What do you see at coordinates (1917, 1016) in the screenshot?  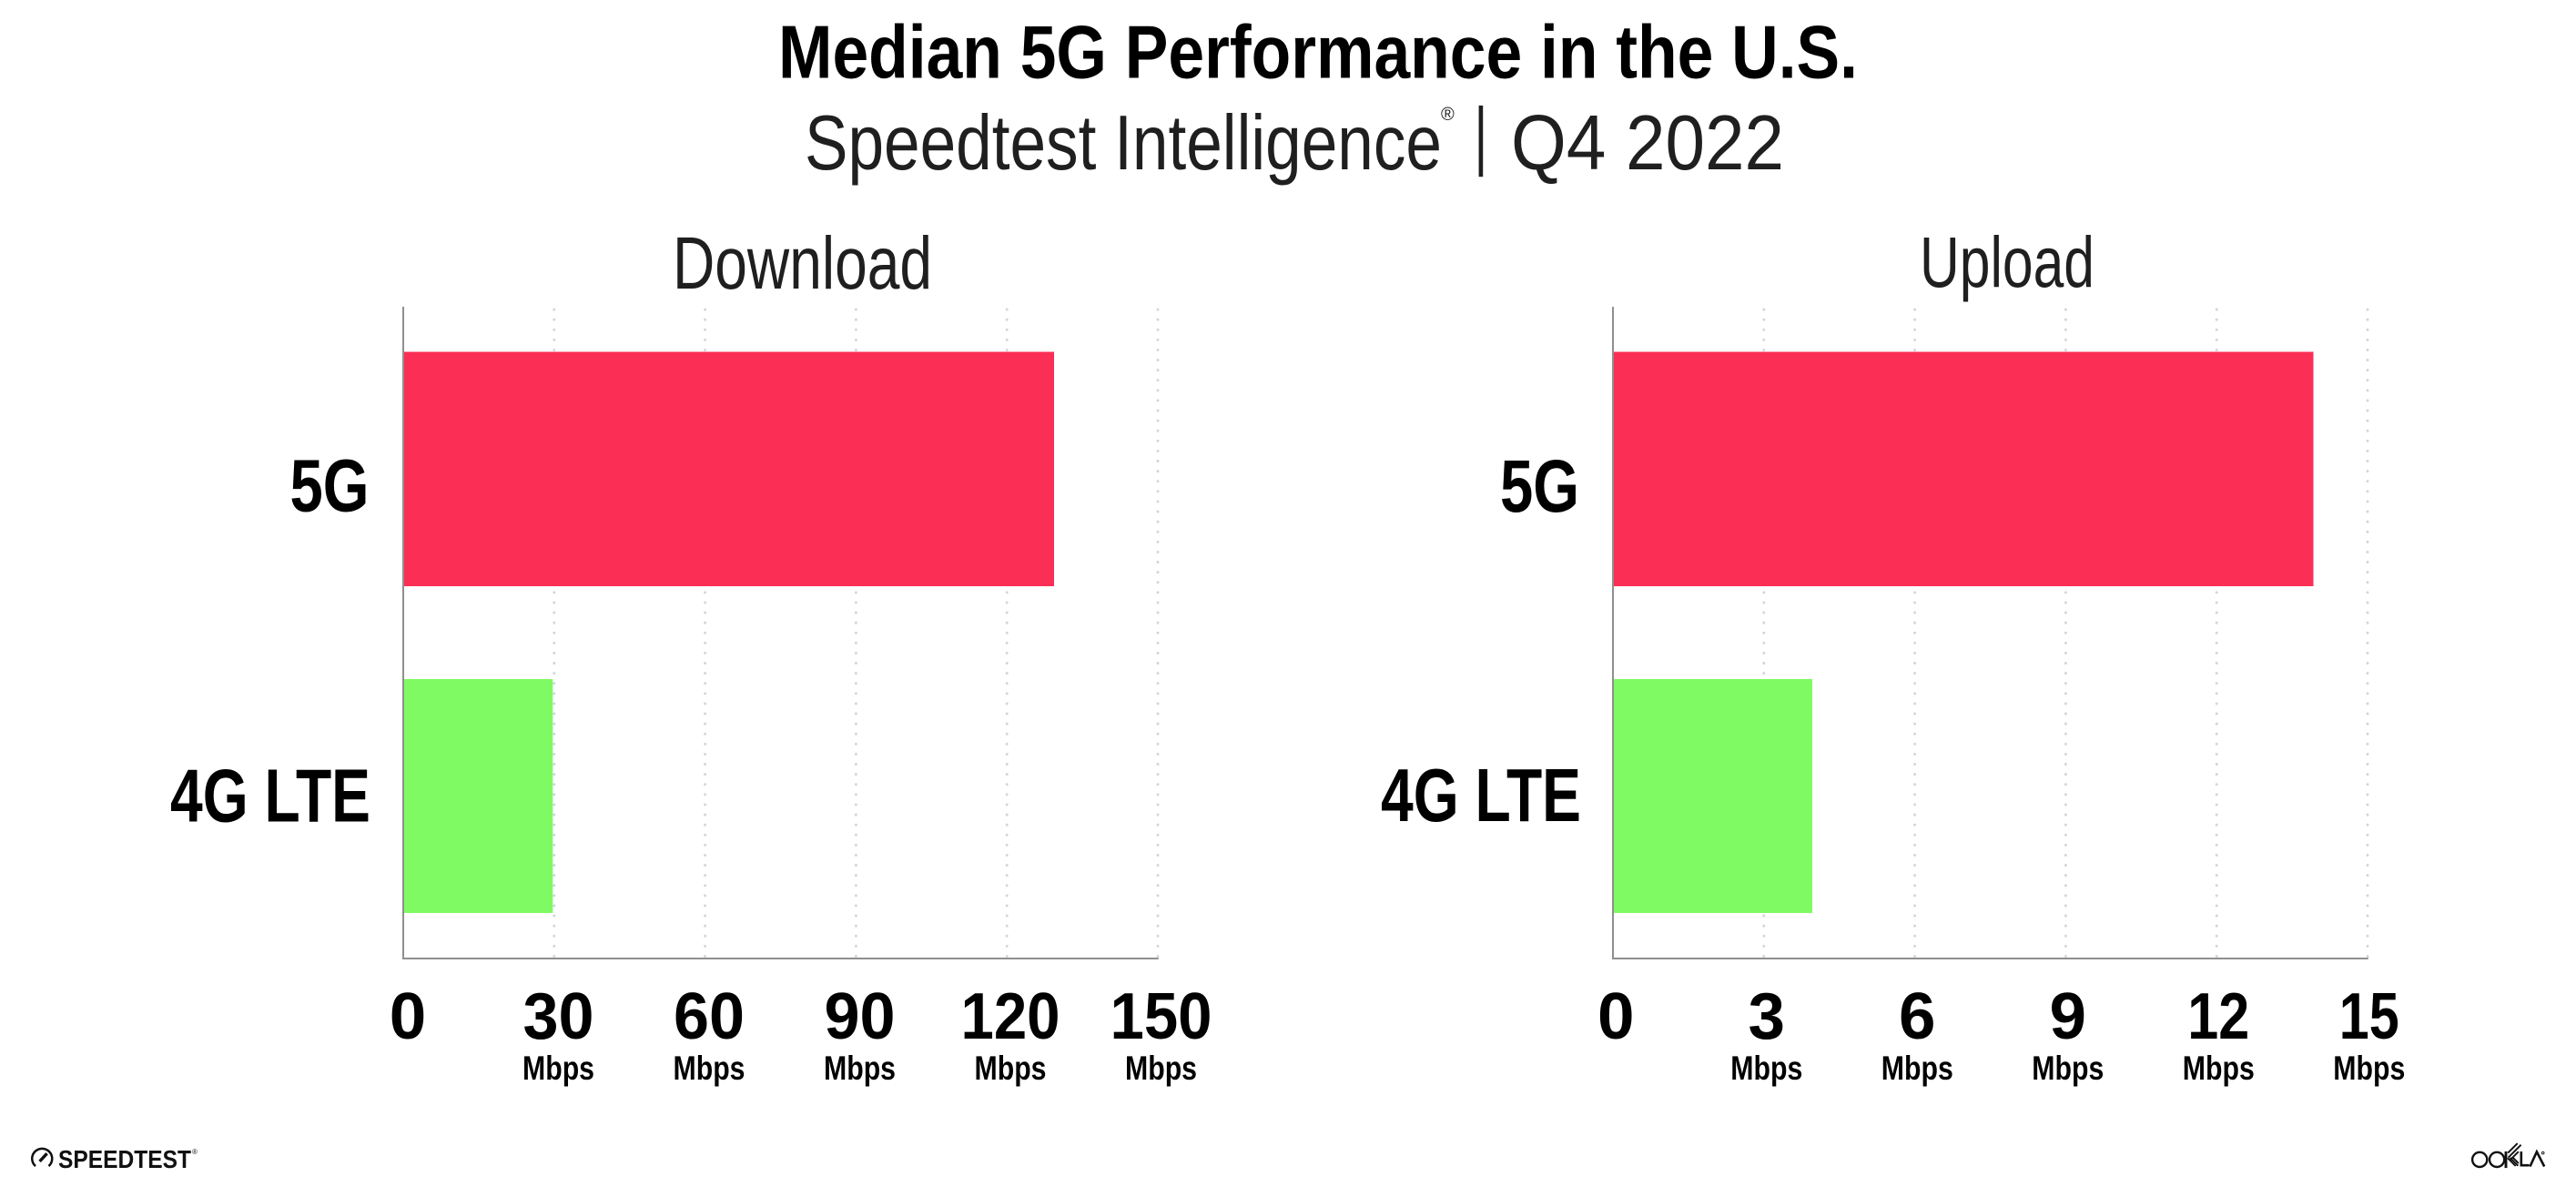 I see `svg-text: 6` at bounding box center [1917, 1016].